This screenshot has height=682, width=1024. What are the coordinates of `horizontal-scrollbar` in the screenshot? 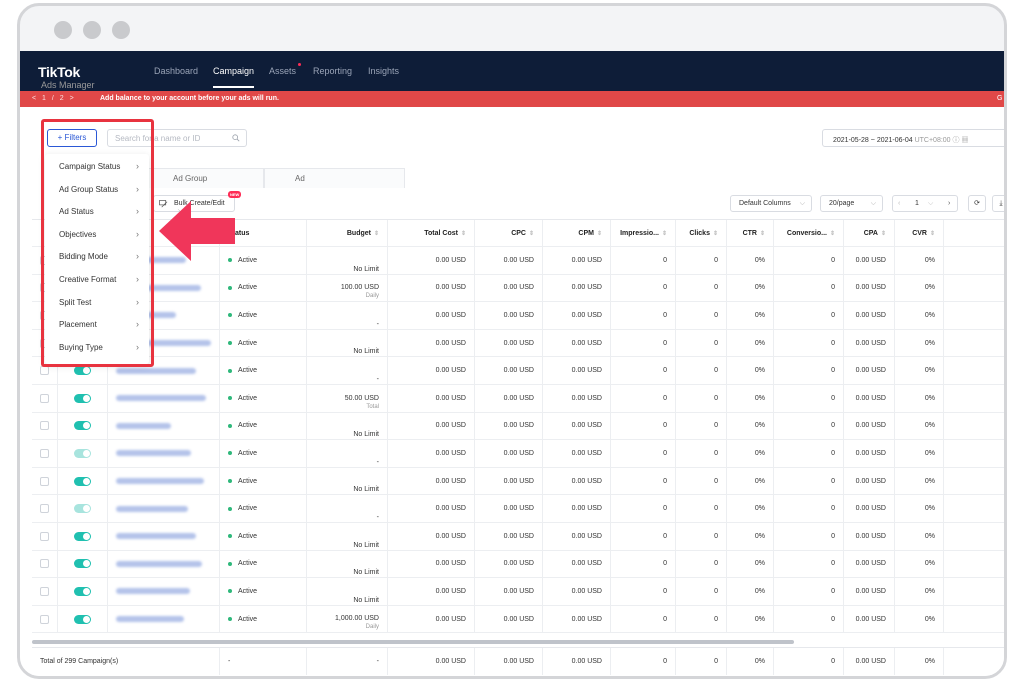 It's located at (413, 642).